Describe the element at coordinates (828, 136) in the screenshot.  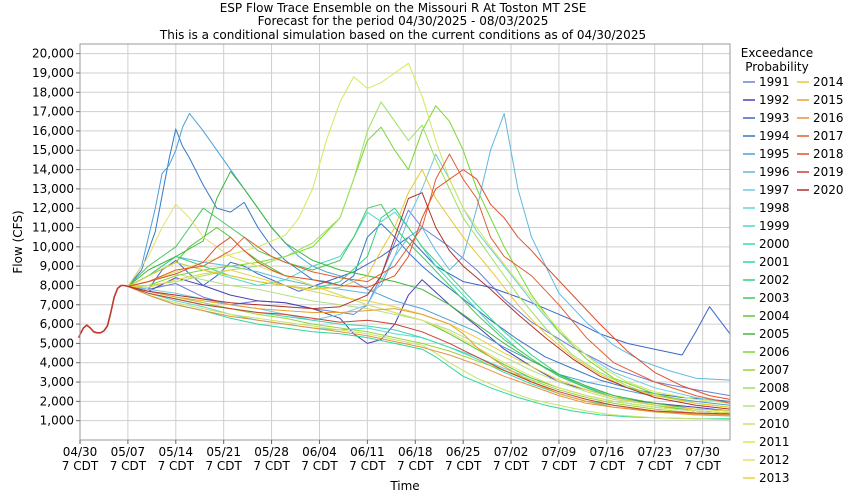
I see `legend-label-2017: 2017` at that location.